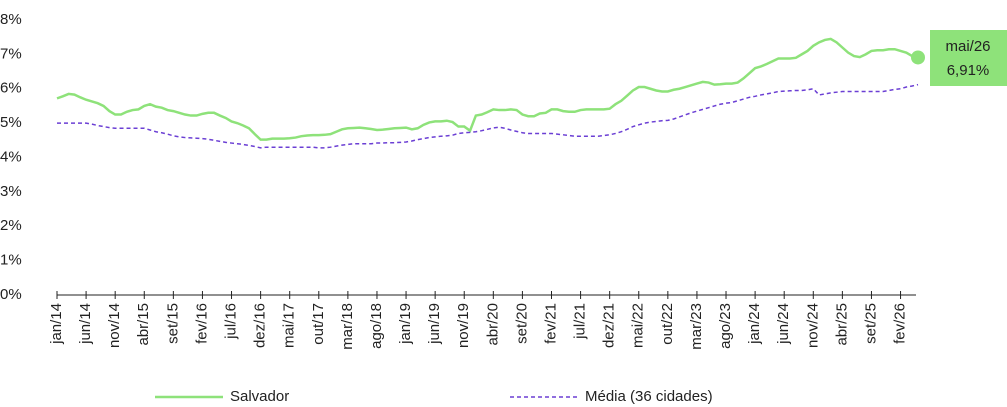 The width and height of the screenshot is (1007, 407). I want to click on series-line, so click(488, 116).